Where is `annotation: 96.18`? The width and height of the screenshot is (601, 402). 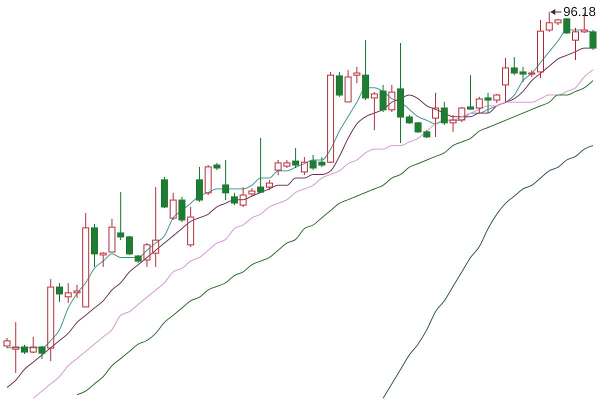
annotation: 96.18 is located at coordinates (579, 11).